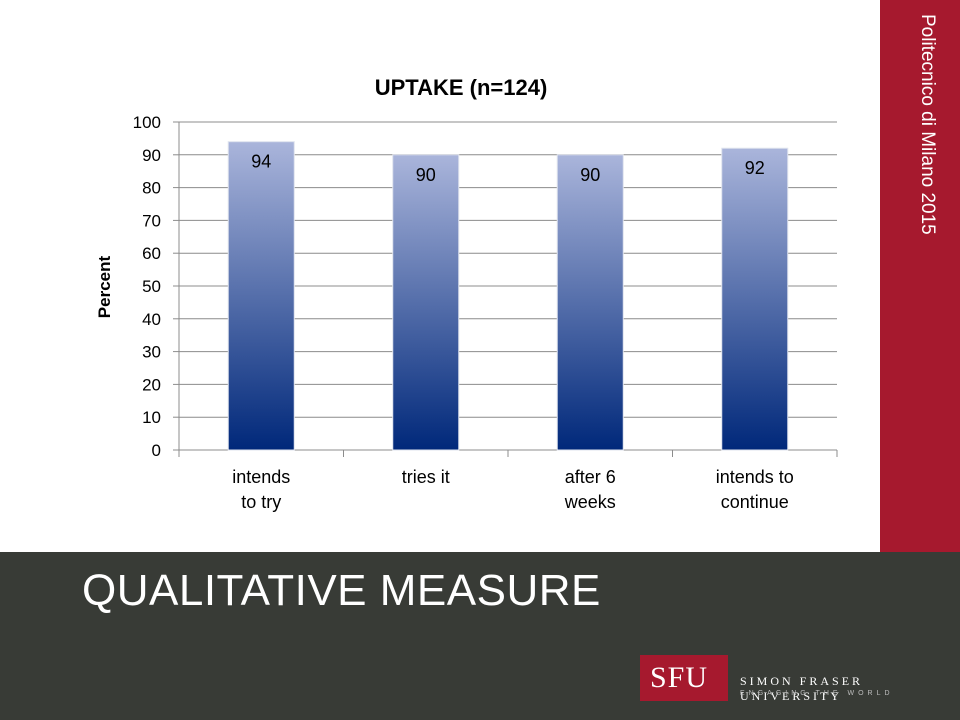 This screenshot has height=720, width=960. I want to click on sfu-logo-box, so click(684, 678).